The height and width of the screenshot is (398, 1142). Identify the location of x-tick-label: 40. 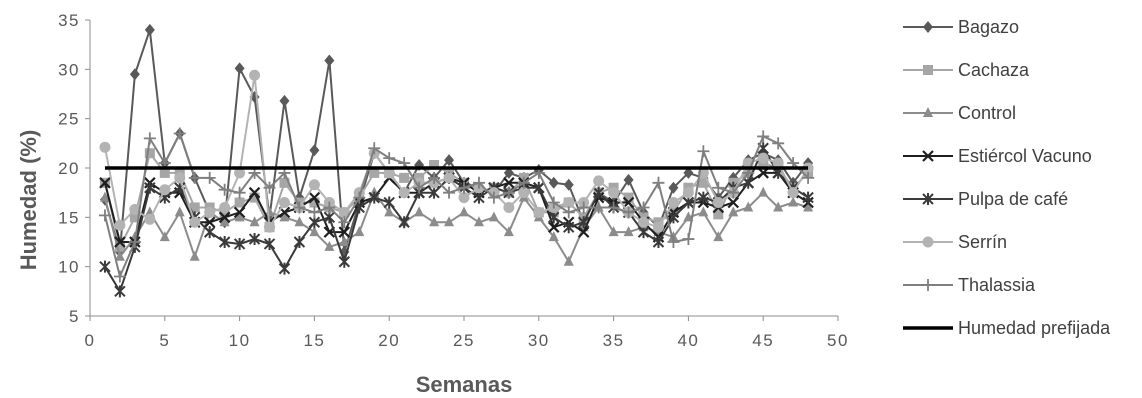
(688, 340).